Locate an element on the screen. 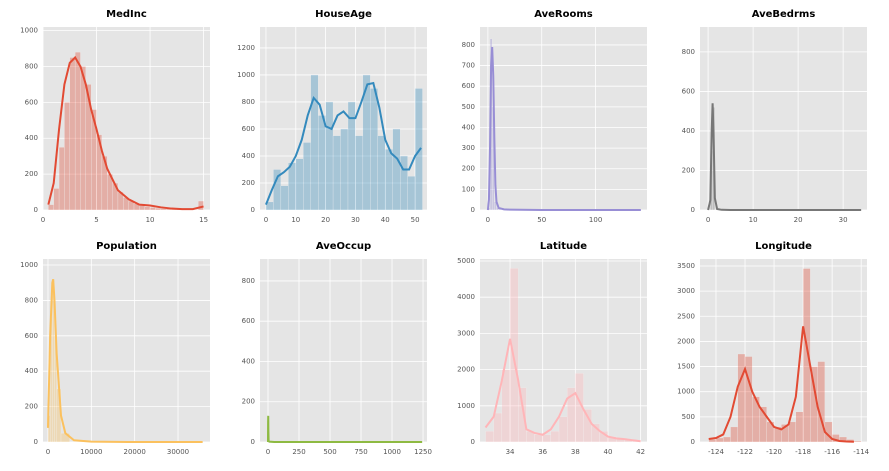  subplot-title: AveBedrms is located at coordinates (784, 14).